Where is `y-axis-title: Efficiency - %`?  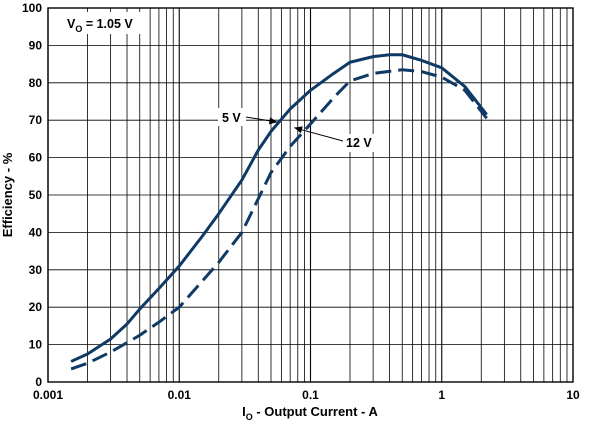 y-axis-title: Efficiency - % is located at coordinates (7, 194).